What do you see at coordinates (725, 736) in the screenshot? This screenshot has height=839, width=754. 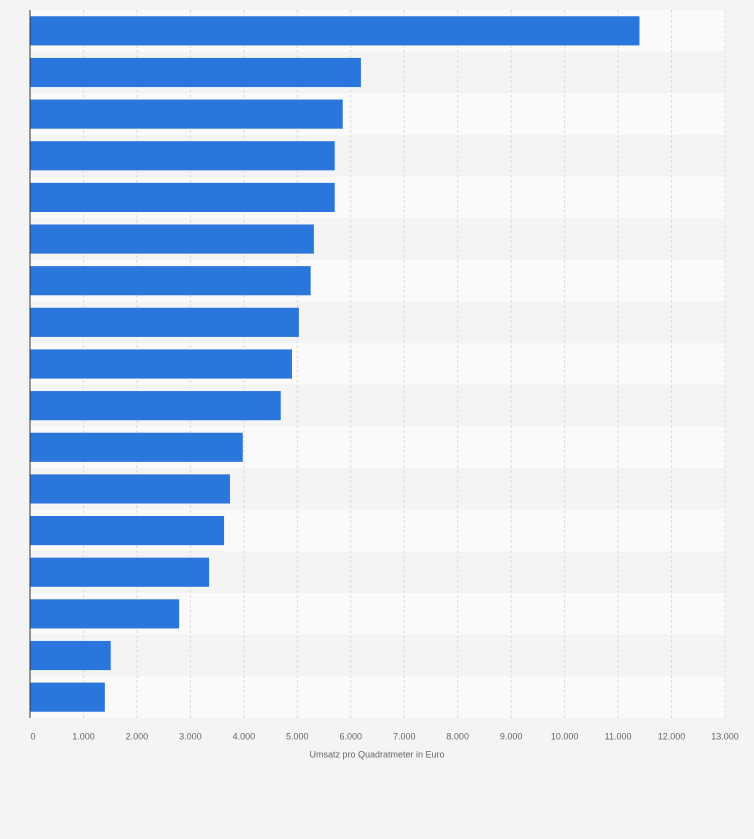 I see `x-tick-label: 13.000` at bounding box center [725, 736].